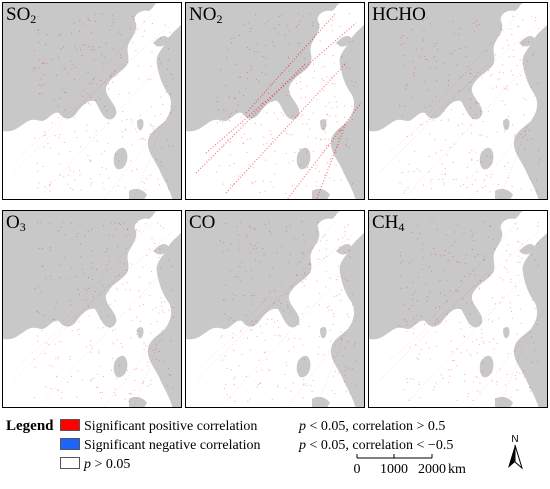 Image resolution: width=550 pixels, height=489 pixels. I want to click on panel-label: SO2, so click(21, 17).